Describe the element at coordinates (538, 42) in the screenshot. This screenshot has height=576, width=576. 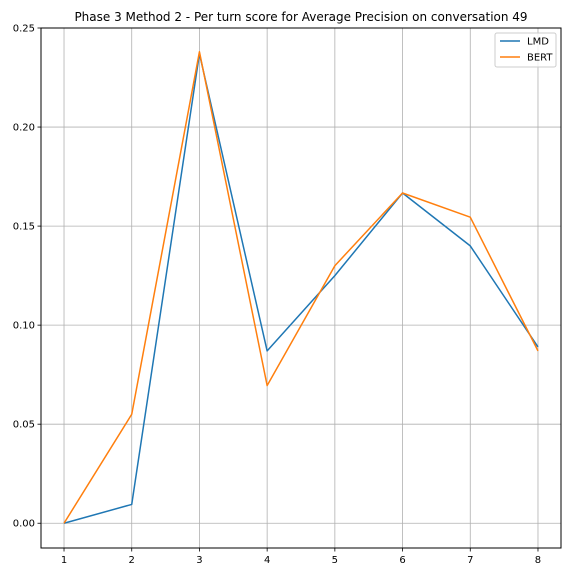
I see `legend-label-lmd: LMD` at that location.